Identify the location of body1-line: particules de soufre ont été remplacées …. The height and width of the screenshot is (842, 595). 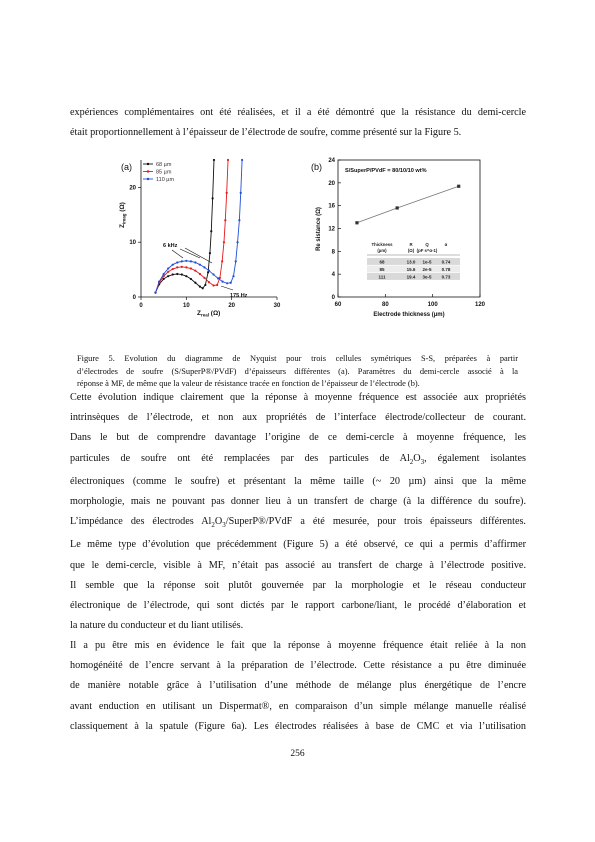
(298, 459).